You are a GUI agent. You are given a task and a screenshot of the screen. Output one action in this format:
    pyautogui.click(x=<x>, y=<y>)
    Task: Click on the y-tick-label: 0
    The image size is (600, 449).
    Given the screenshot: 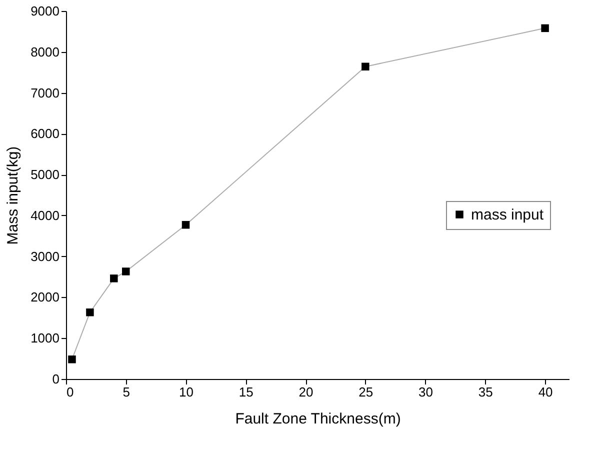 What is the action you would take?
    pyautogui.click(x=56, y=379)
    